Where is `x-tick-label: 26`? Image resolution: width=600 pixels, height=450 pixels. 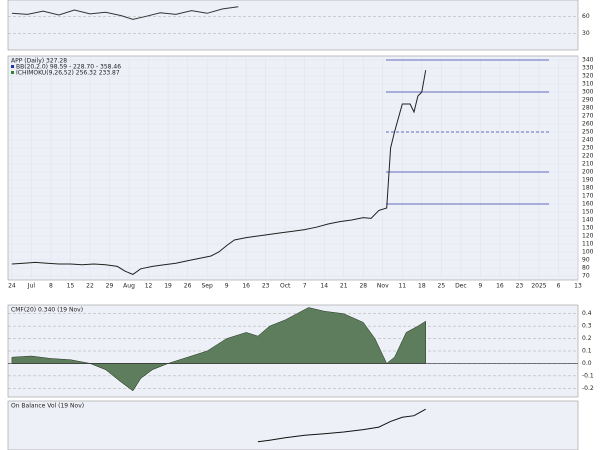
x-tick-label: 26 is located at coordinates (188, 286).